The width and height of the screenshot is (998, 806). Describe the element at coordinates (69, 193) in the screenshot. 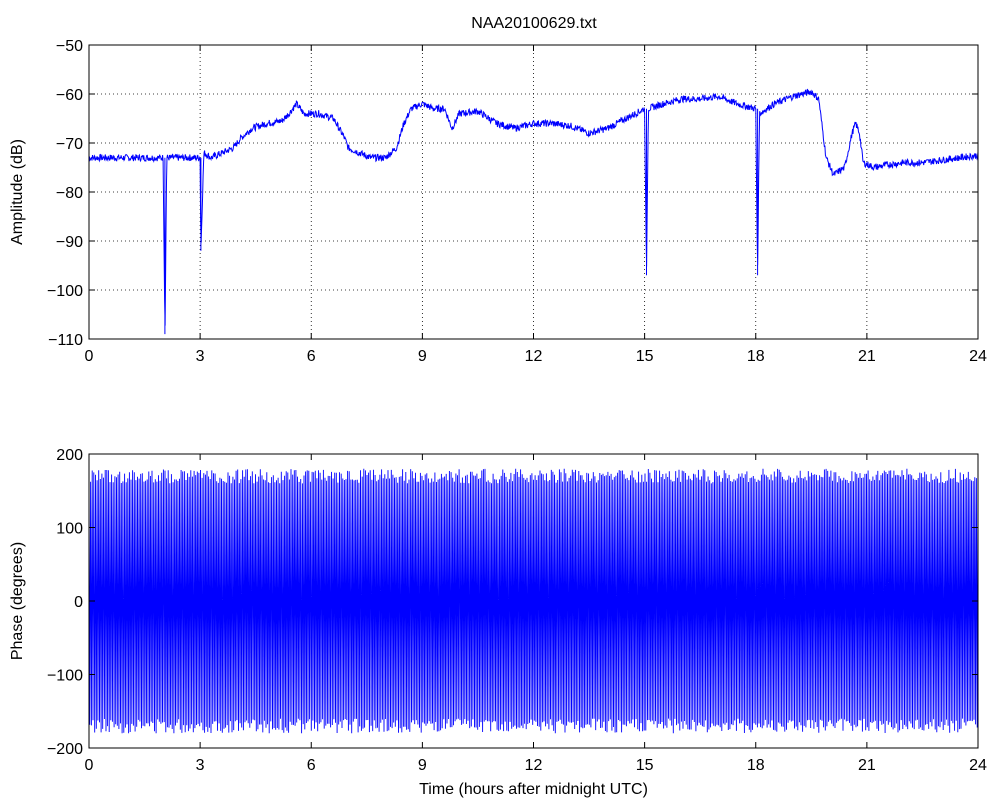

I see `y-tick-label: −80` at that location.